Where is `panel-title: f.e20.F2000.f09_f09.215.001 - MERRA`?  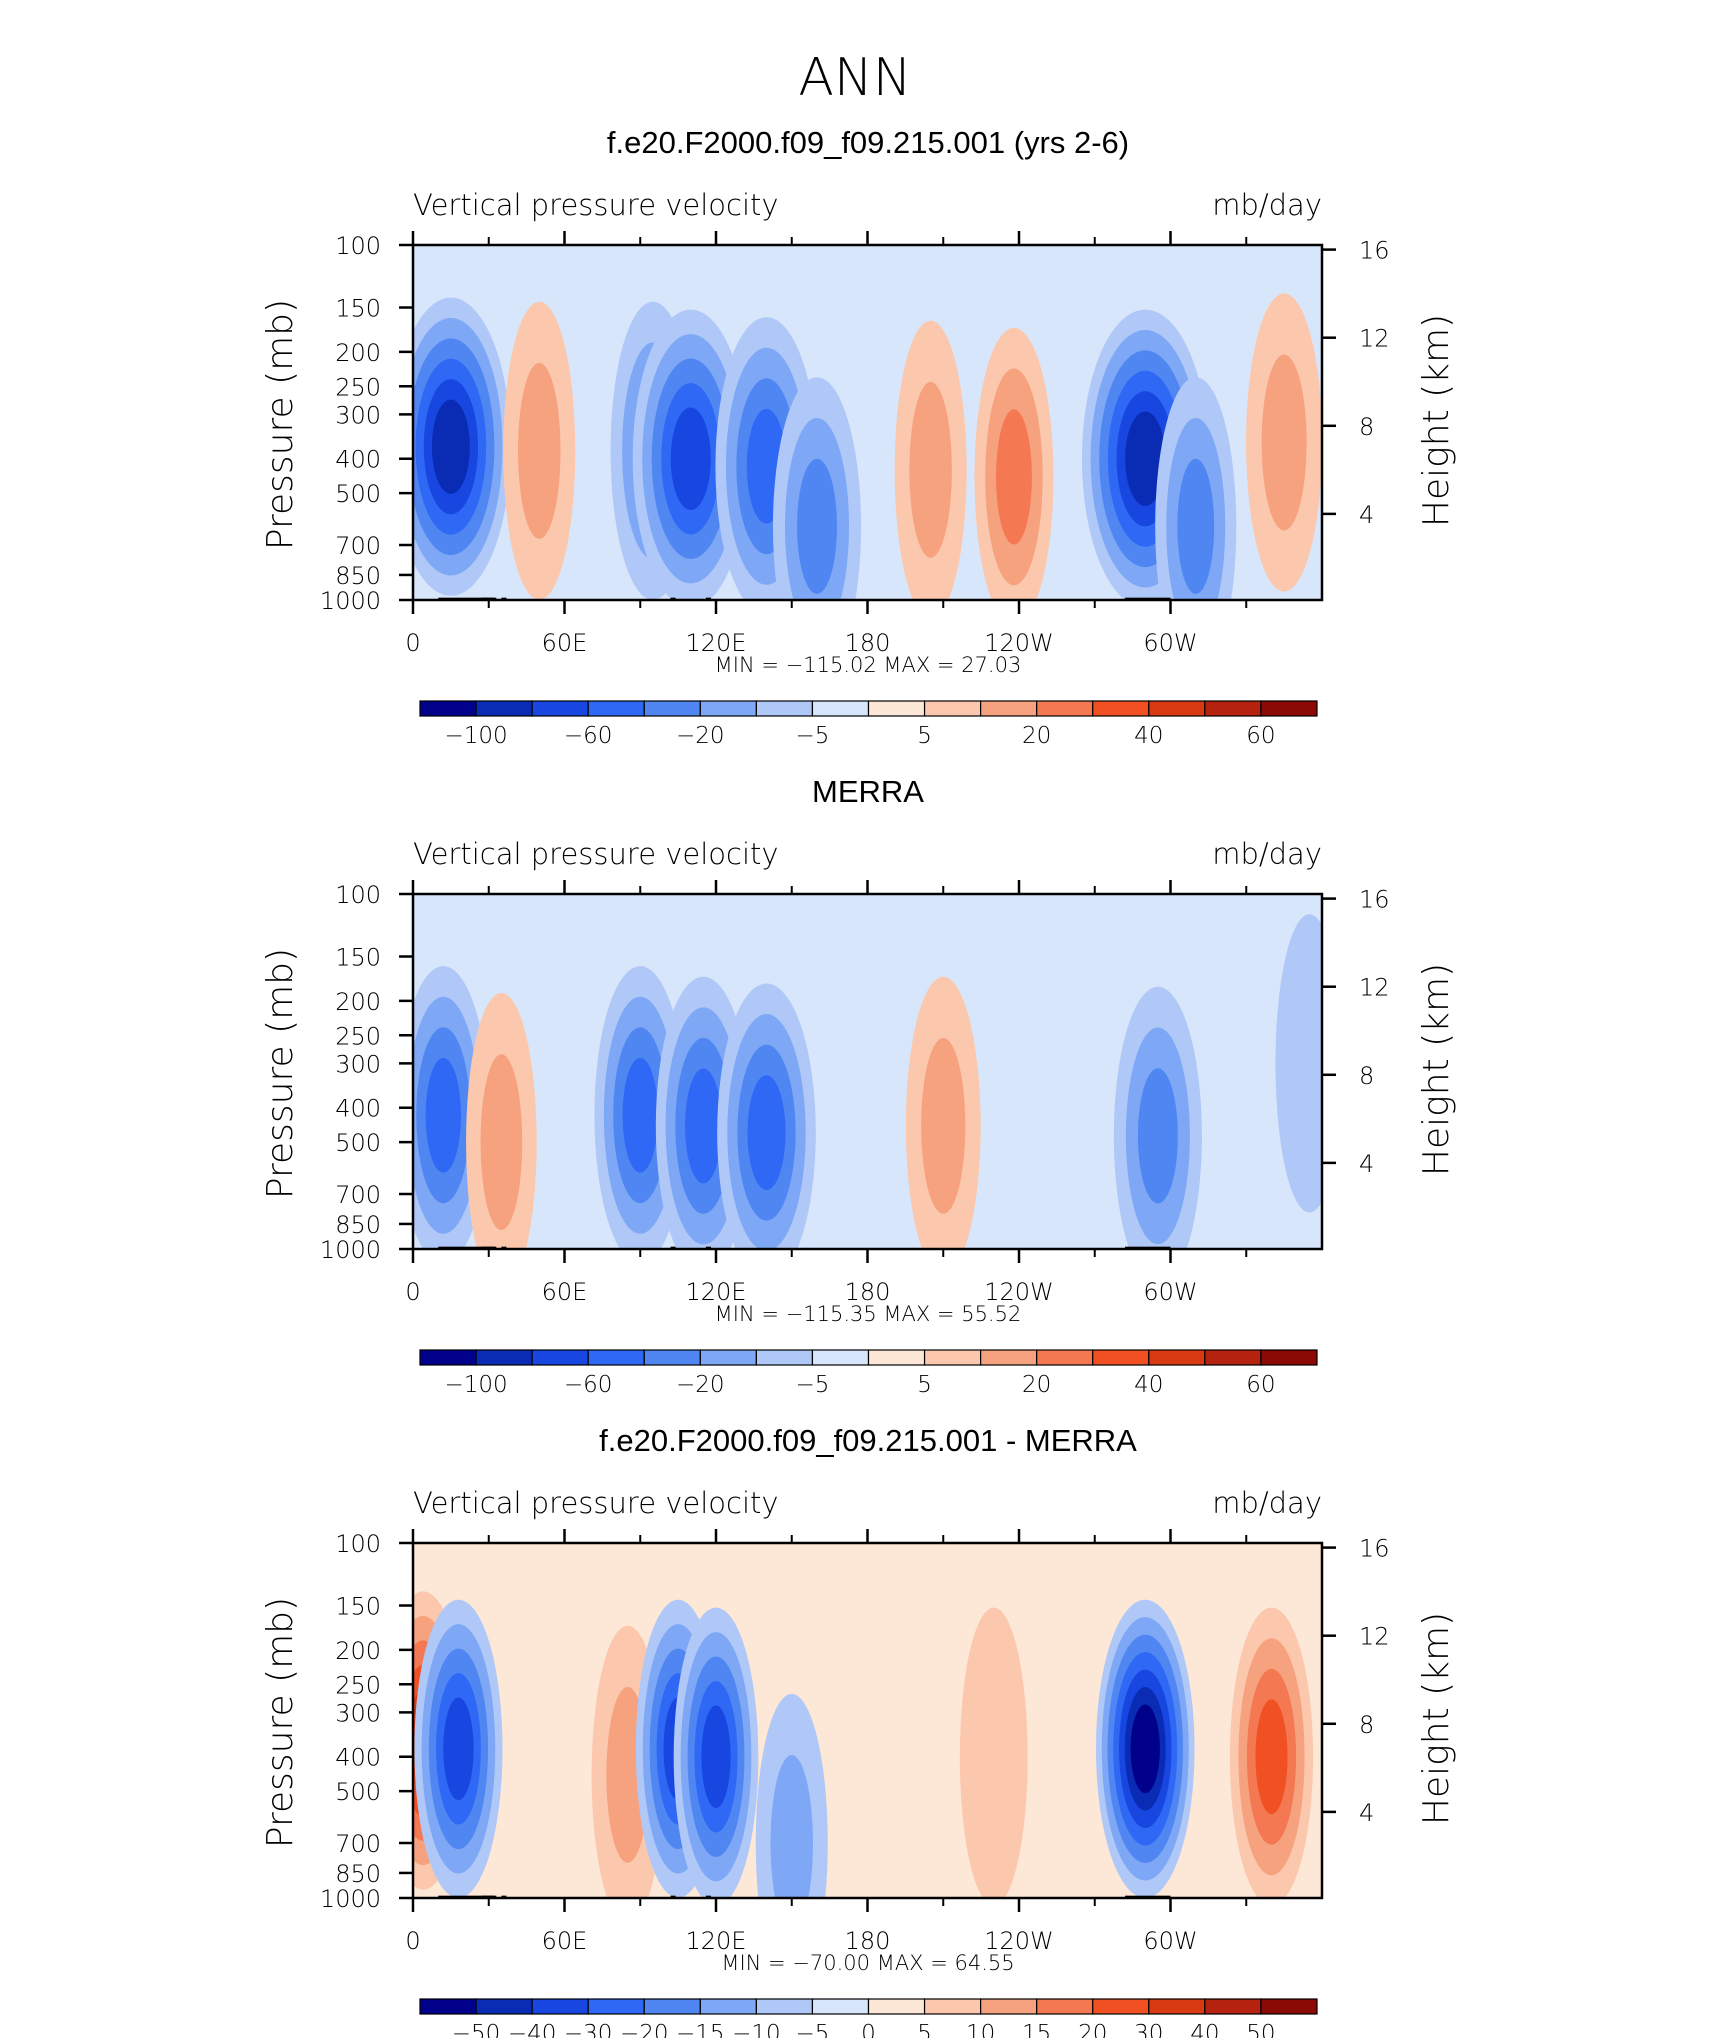
panel-title: f.e20.F2000.f09_f09.215.001 - MERRA is located at coordinates (868, 1440).